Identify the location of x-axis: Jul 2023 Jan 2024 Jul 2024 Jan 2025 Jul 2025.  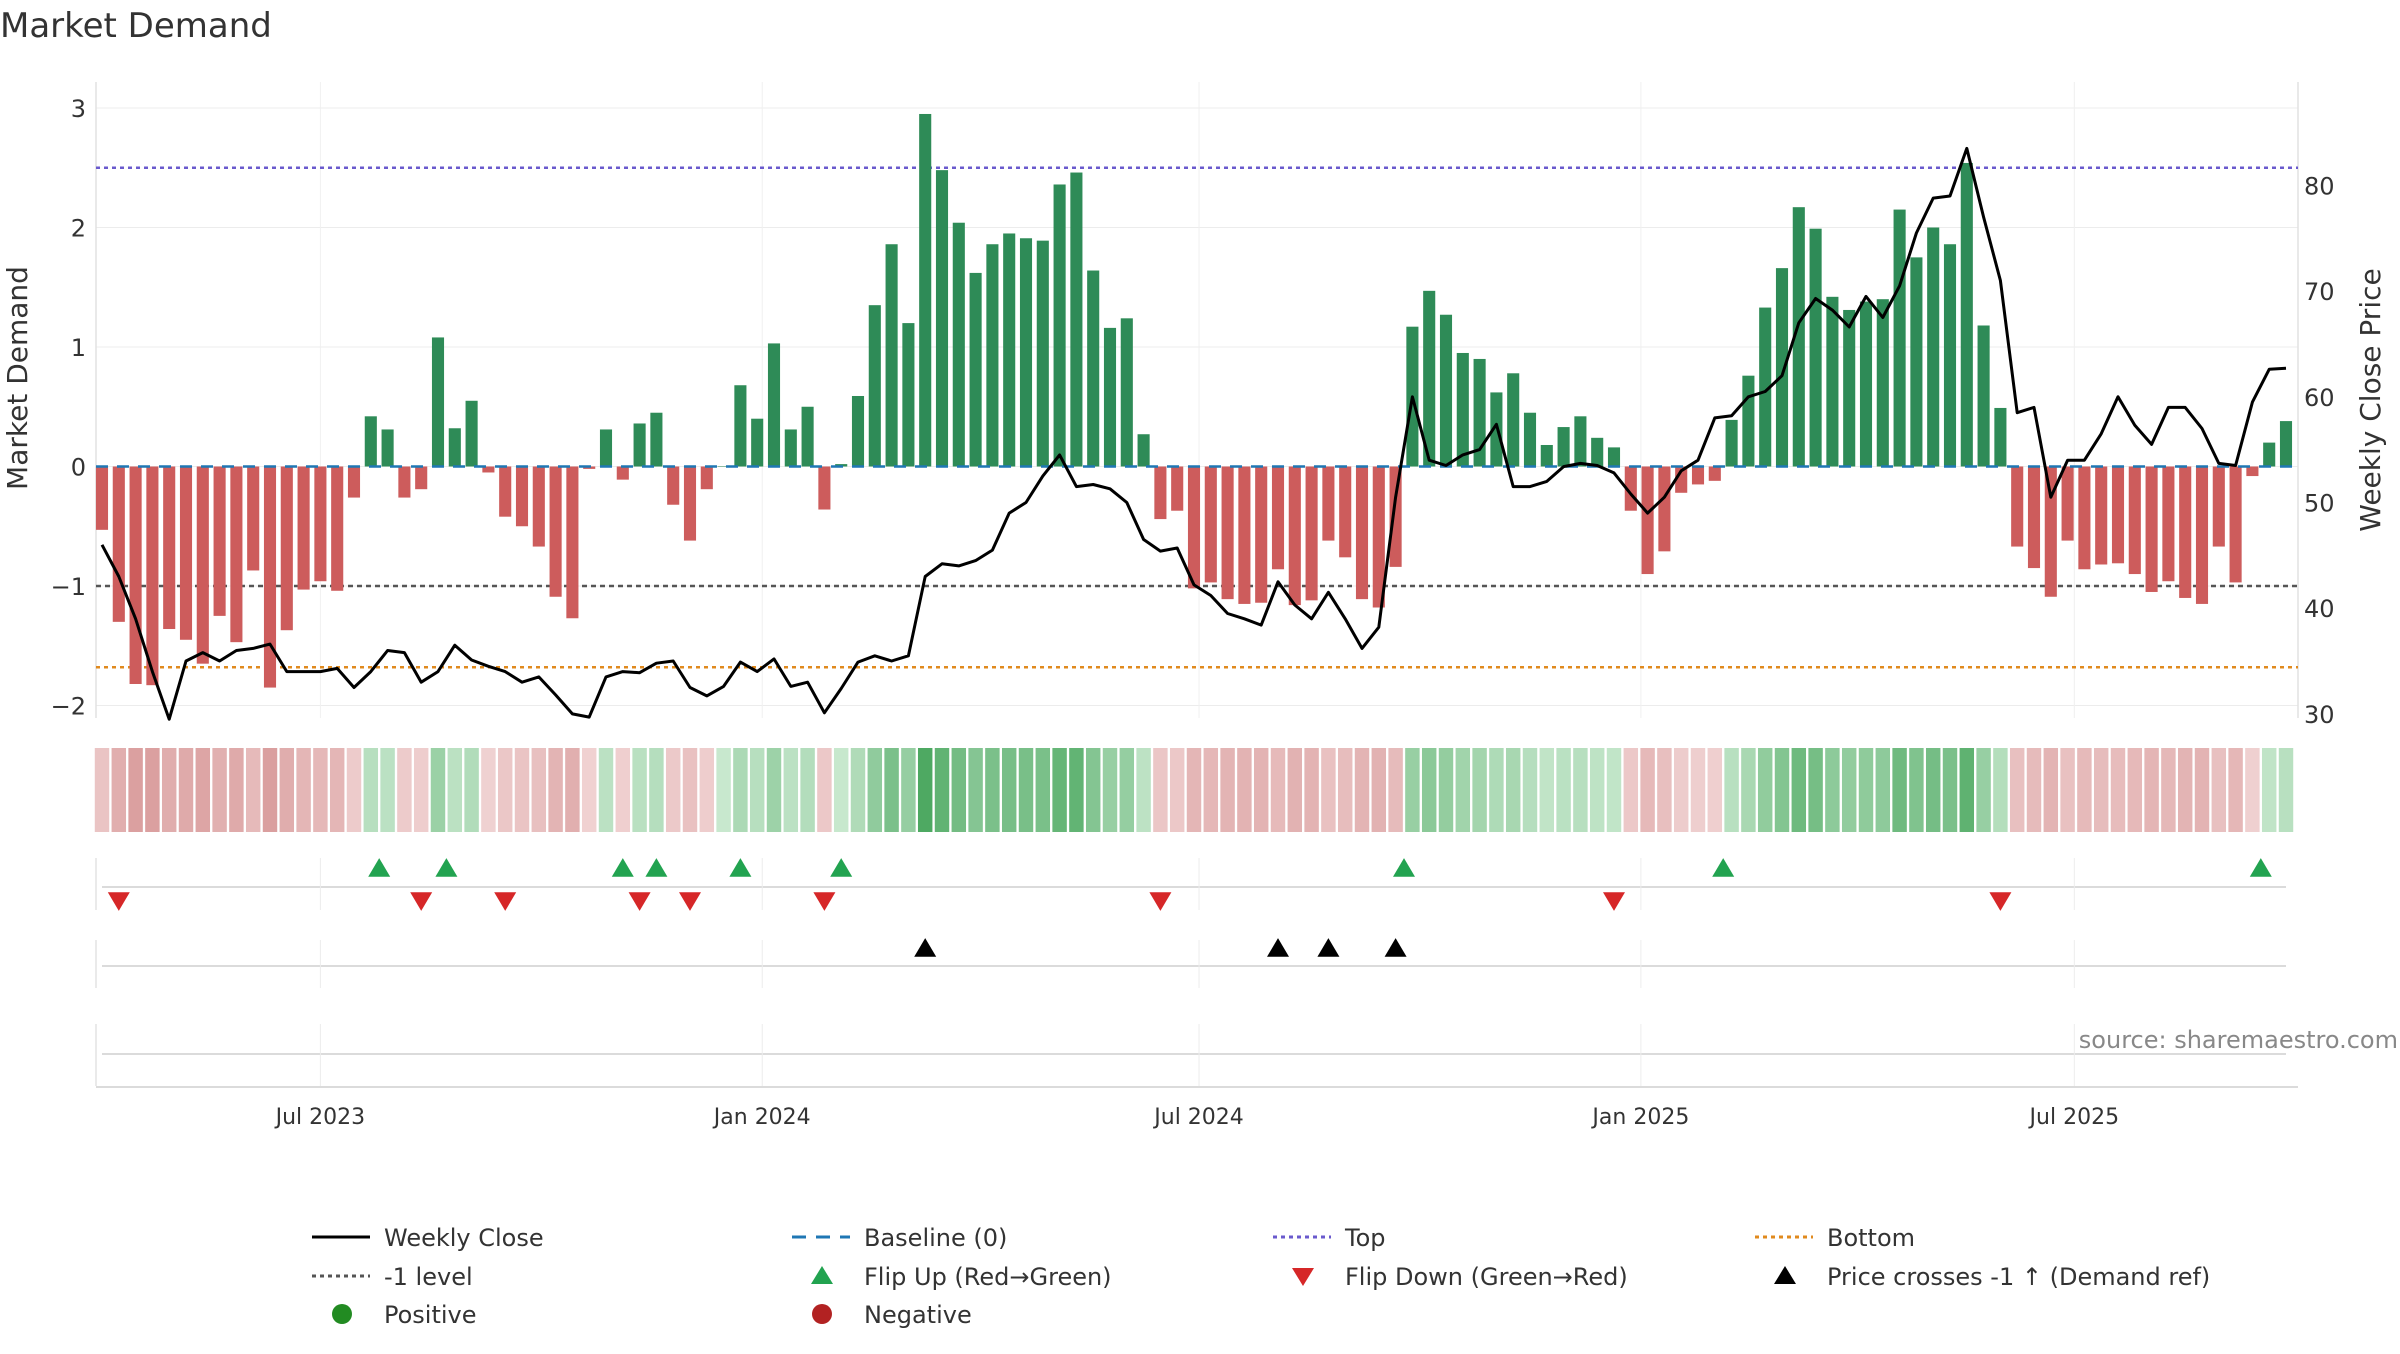
(1197, 1108).